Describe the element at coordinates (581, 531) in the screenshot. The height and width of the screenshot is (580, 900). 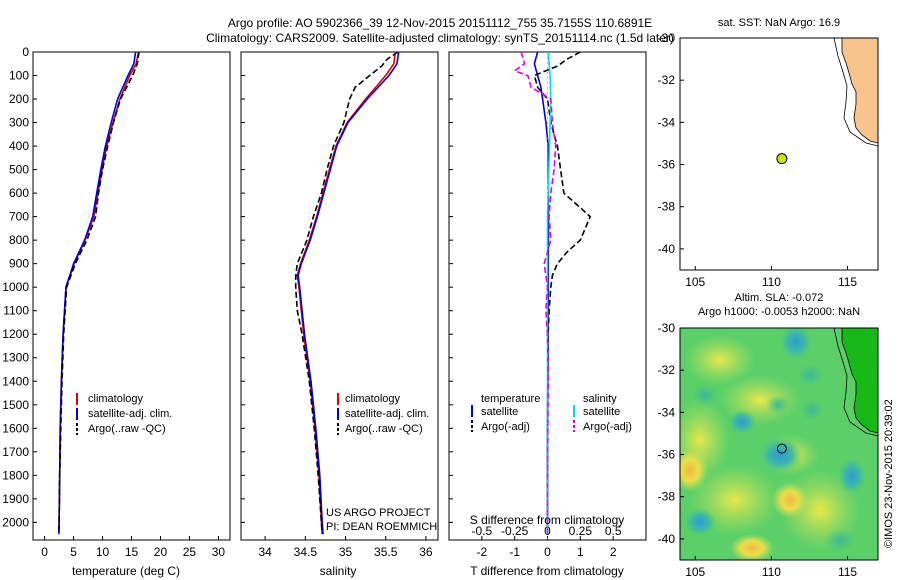
I see `top-x-tick-label: 0.25` at that location.